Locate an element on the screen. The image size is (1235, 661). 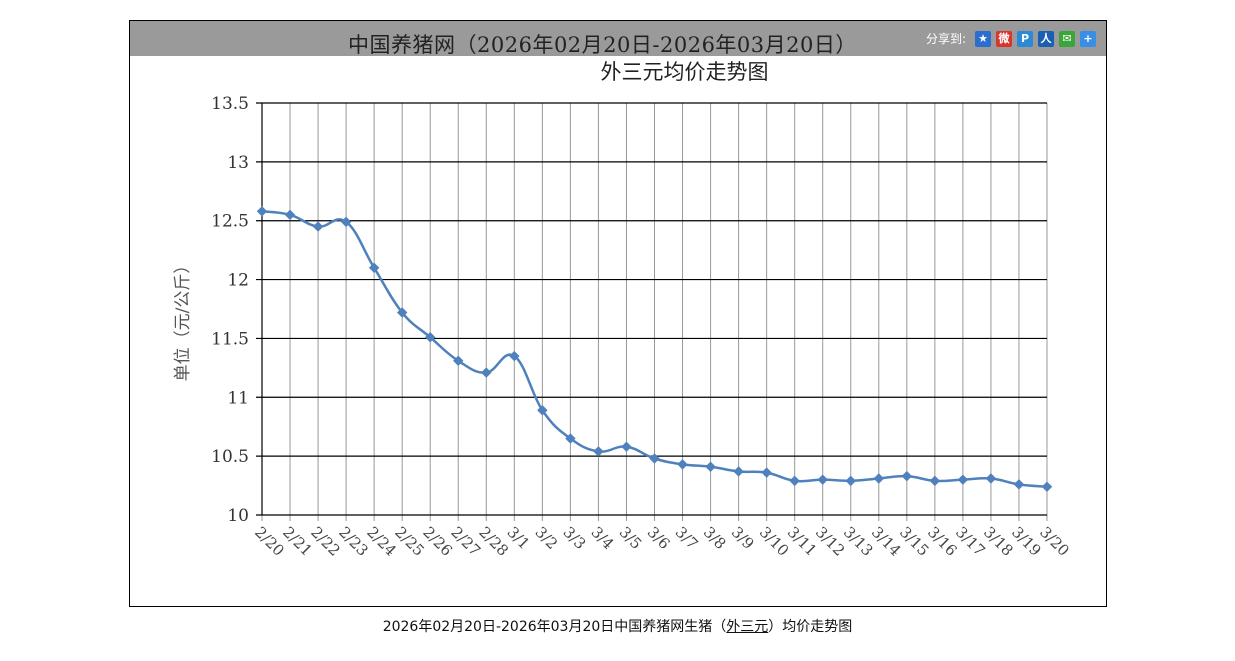
y-tick-label: 13.5 is located at coordinates (230, 104).